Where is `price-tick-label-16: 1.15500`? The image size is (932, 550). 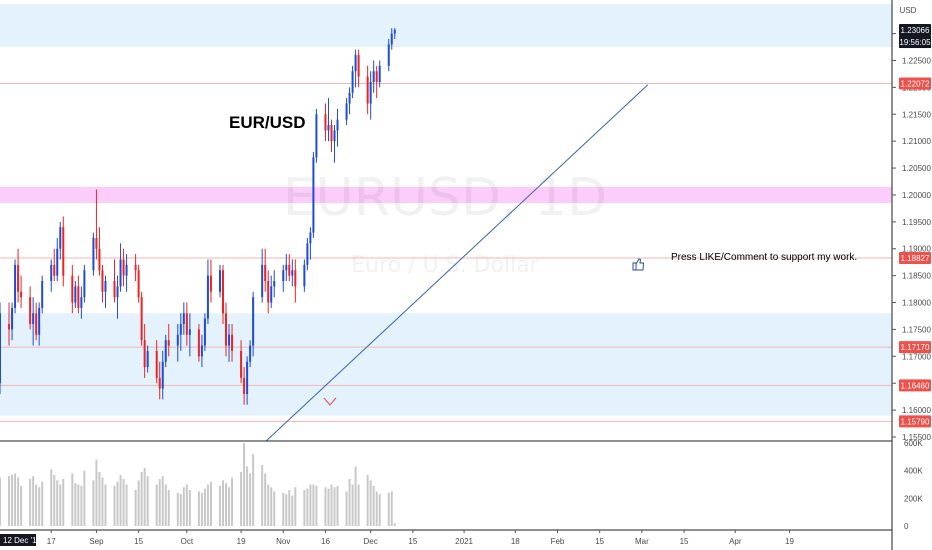 price-tick-label-16: 1.15500 is located at coordinates (916, 437).